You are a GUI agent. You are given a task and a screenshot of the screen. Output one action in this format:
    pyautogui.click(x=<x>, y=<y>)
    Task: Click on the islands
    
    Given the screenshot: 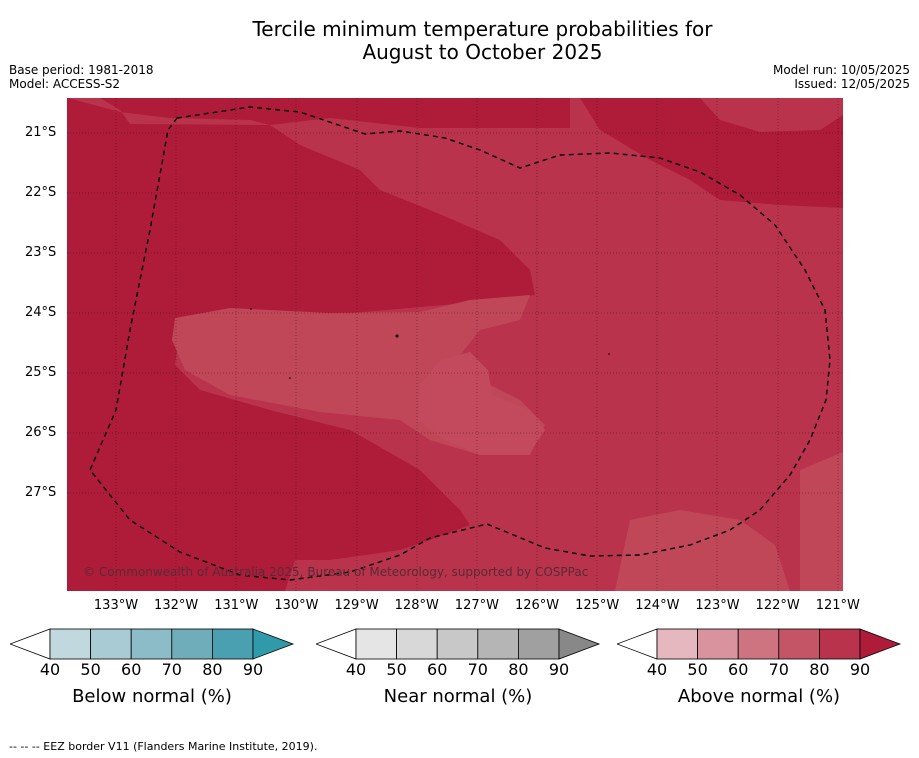 What is the action you would take?
    pyautogui.click(x=430, y=343)
    